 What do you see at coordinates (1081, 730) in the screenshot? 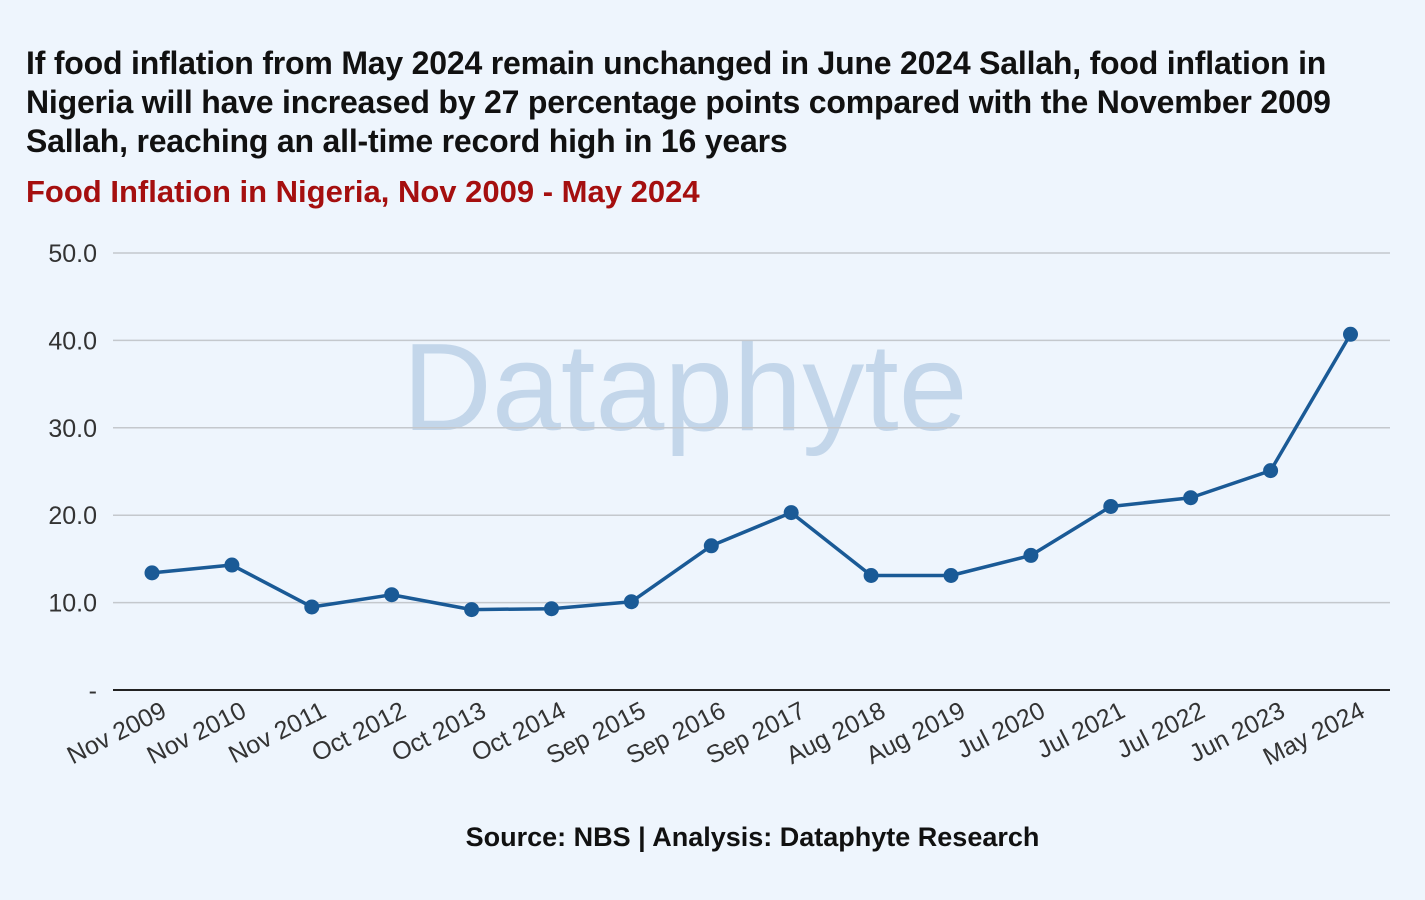
I see `x-tick-label: Jul 2021` at bounding box center [1081, 730].